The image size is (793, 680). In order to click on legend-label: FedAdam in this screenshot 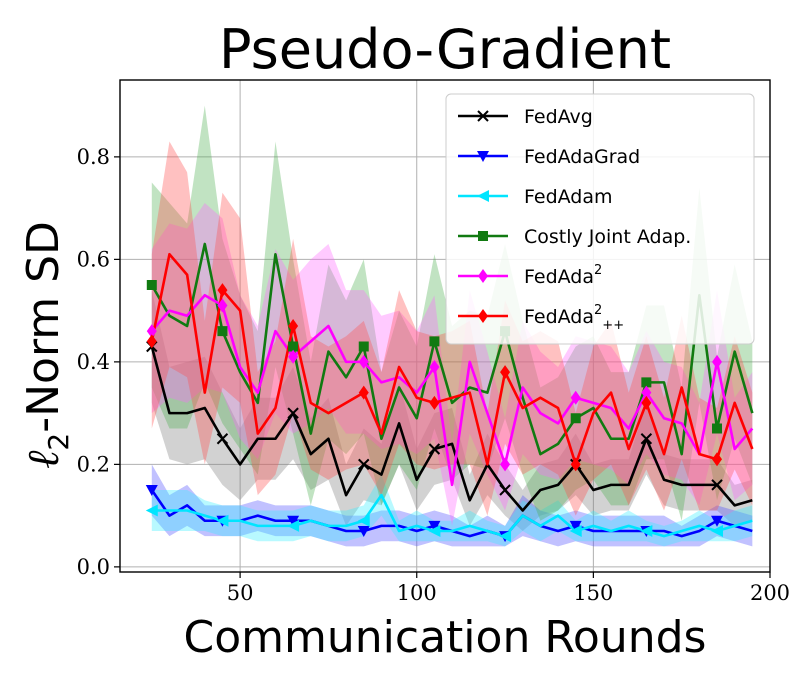, I will do `click(568, 197)`.